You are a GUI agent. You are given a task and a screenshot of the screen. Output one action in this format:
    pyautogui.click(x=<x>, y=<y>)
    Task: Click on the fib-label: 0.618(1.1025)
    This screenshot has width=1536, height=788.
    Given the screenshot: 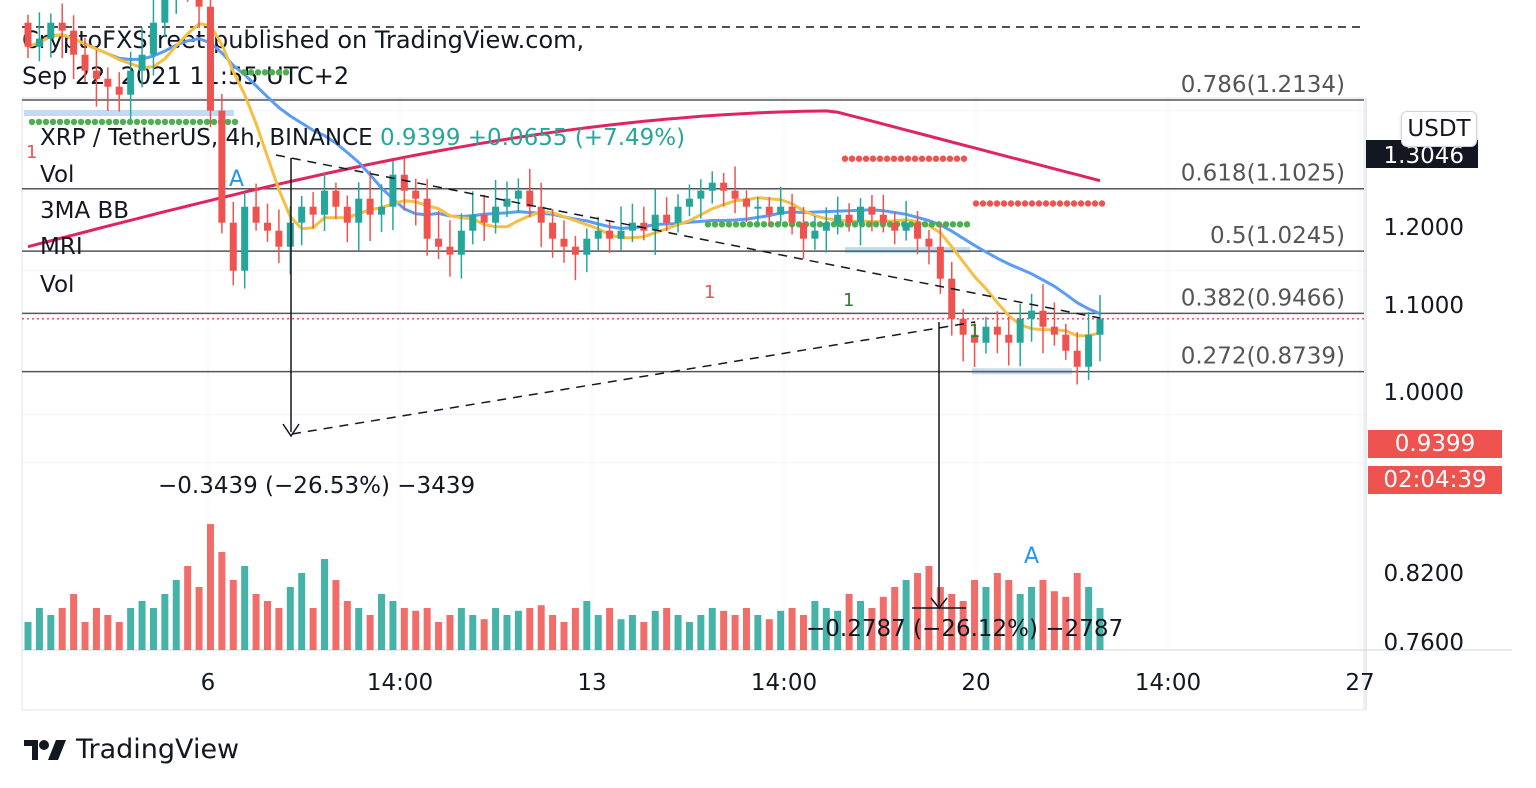 What is the action you would take?
    pyautogui.click(x=1263, y=174)
    